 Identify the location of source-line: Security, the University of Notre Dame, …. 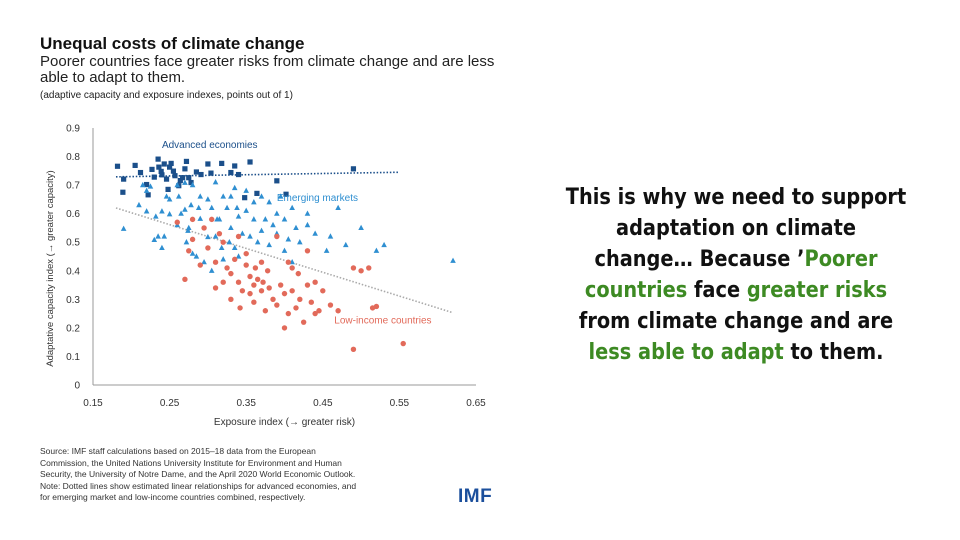
(198, 474).